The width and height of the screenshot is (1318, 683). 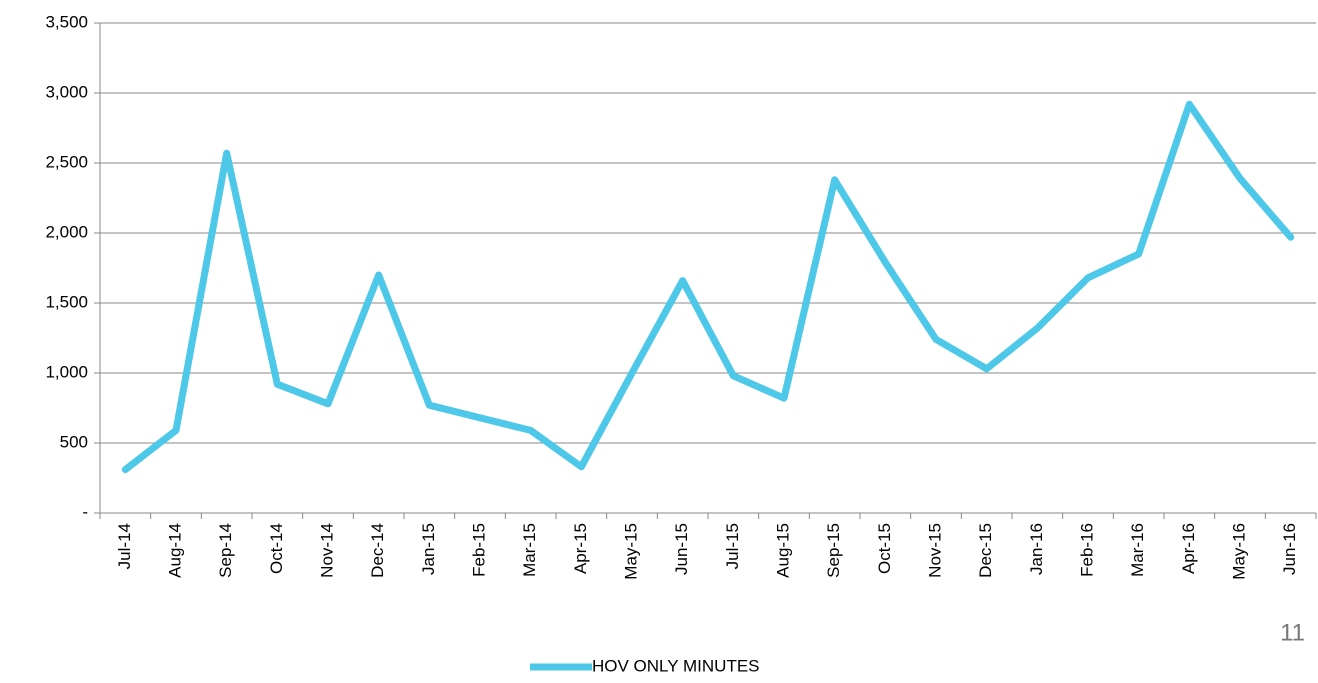 I want to click on x-tick-label: Nov-14, so click(x=326, y=550).